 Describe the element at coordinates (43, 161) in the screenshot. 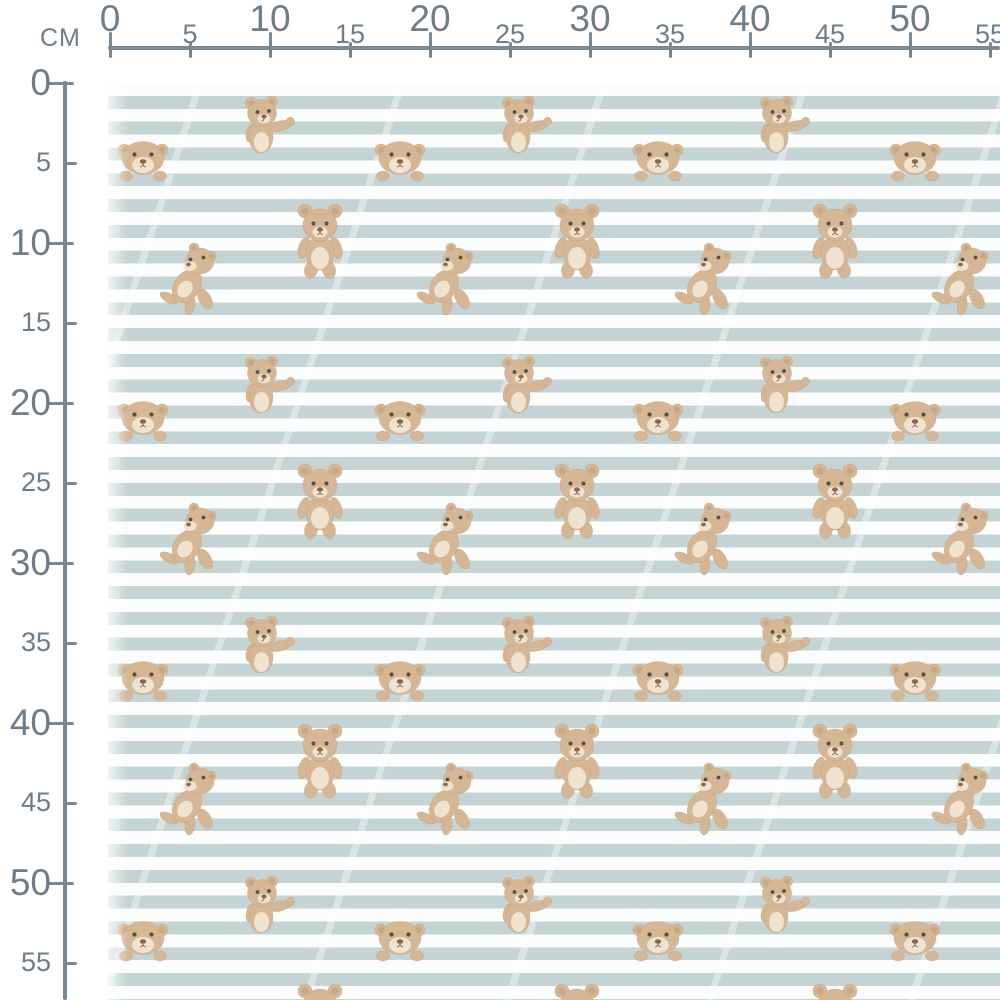

I see `left-ruler-label-5: 5` at that location.